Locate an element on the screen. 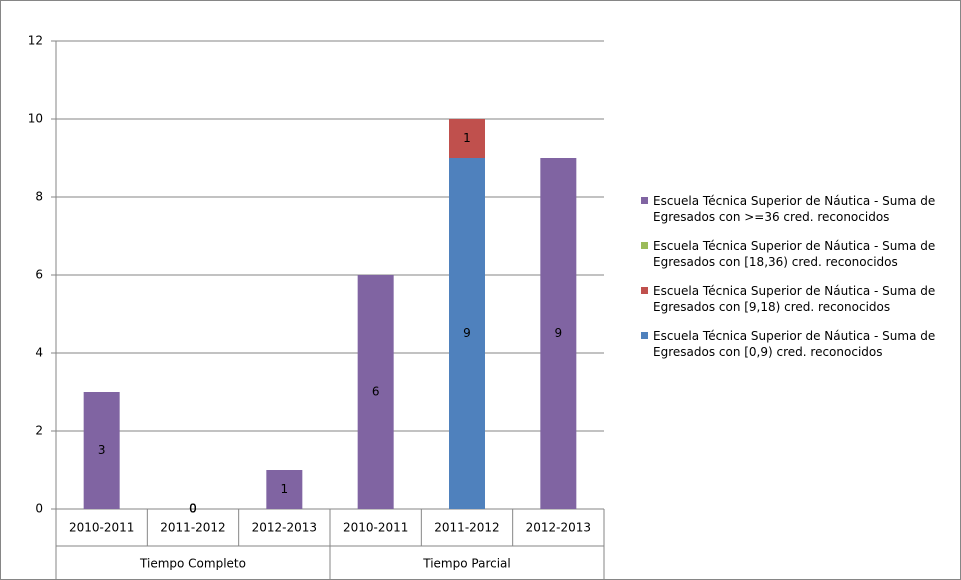  y-tick-label: 10 is located at coordinates (35, 119).